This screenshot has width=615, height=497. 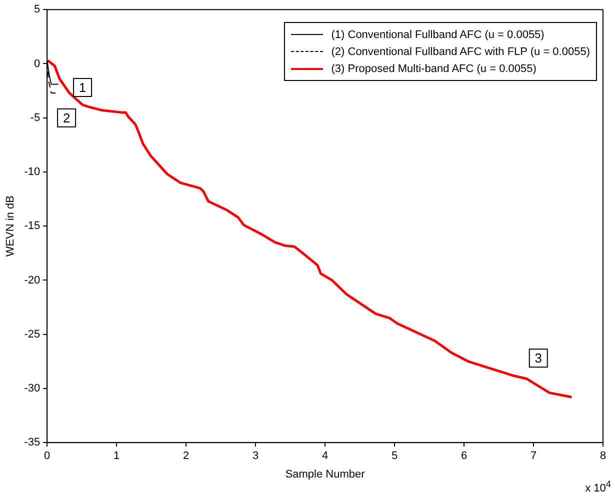 I want to click on y-tick-label: 5, so click(x=37, y=10).